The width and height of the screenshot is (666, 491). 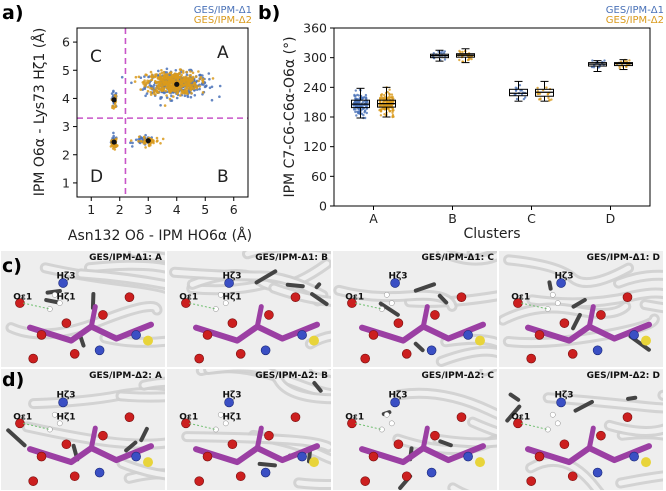 What do you see at coordinates (269, 13) in the screenshot?
I see `panel-label-b: b)` at bounding box center [269, 13].